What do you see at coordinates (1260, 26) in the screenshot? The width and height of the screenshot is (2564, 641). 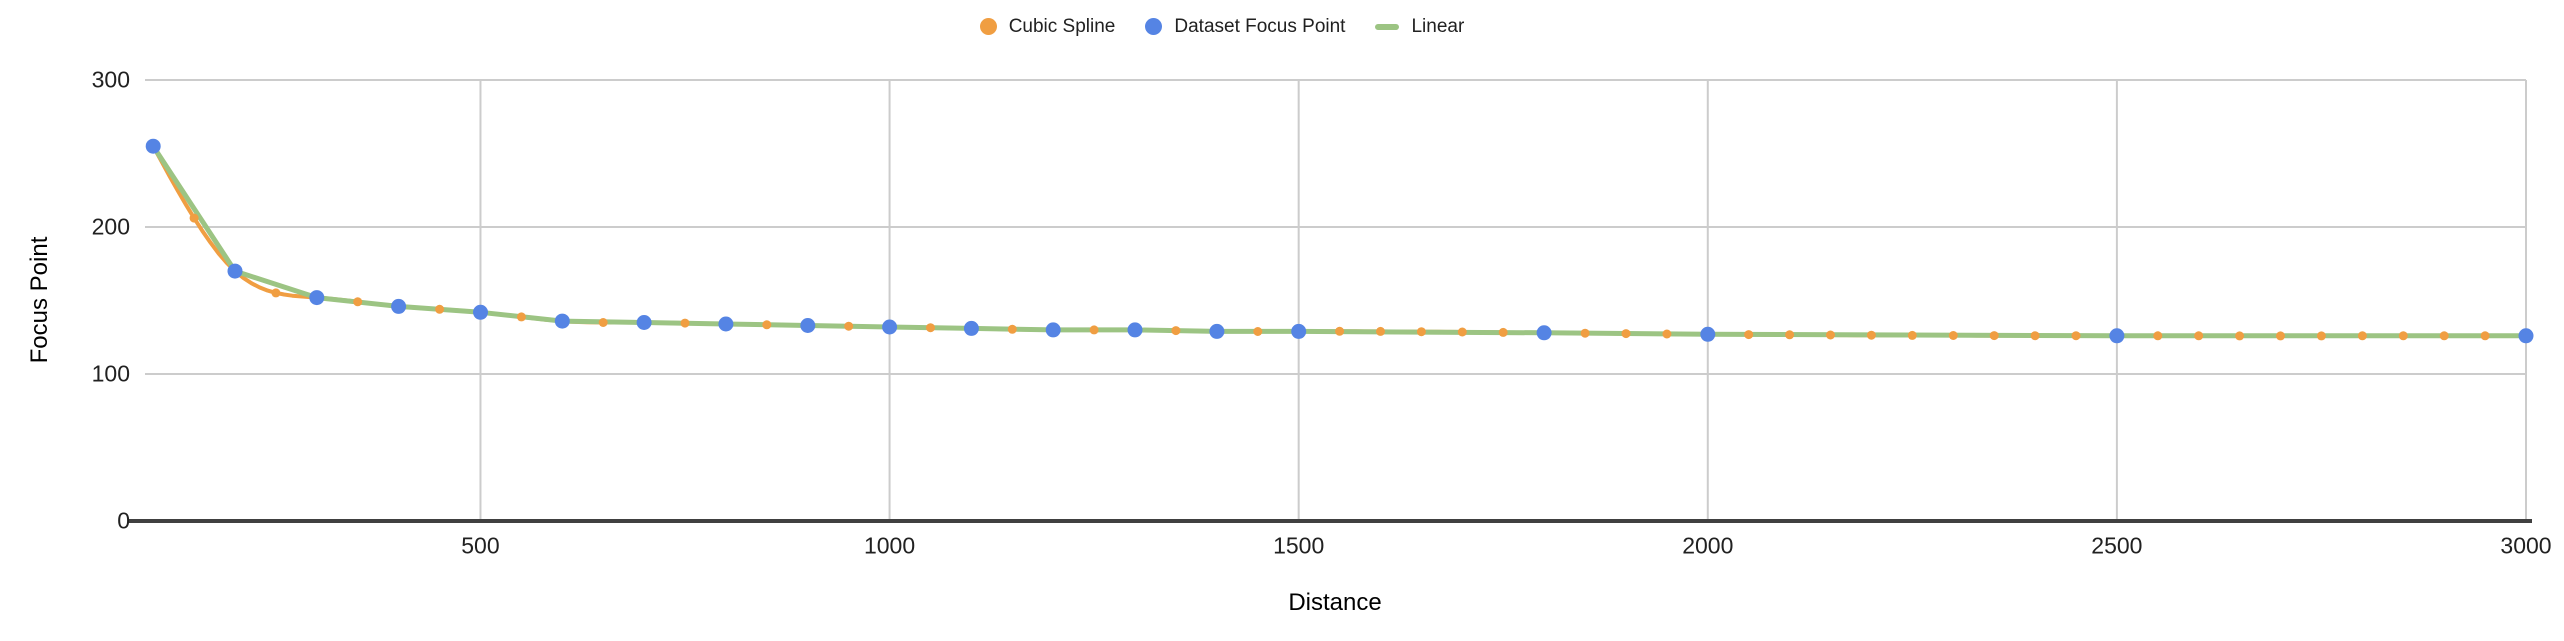 I see `legend-label-dataset-focus-point: Dataset Focus Point` at bounding box center [1260, 26].